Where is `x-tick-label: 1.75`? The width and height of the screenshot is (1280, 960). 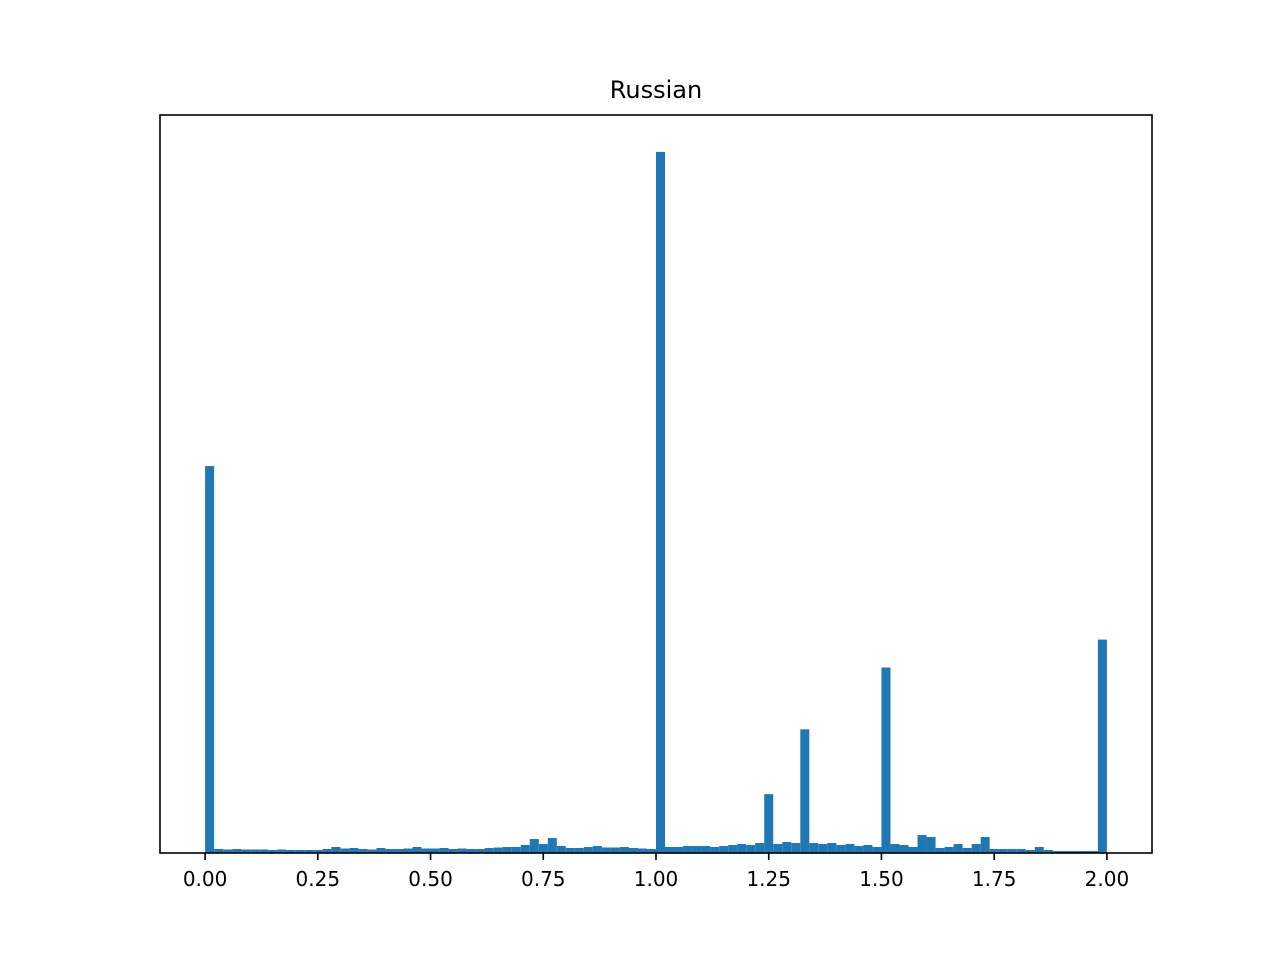
x-tick-label: 1.75 is located at coordinates (994, 879).